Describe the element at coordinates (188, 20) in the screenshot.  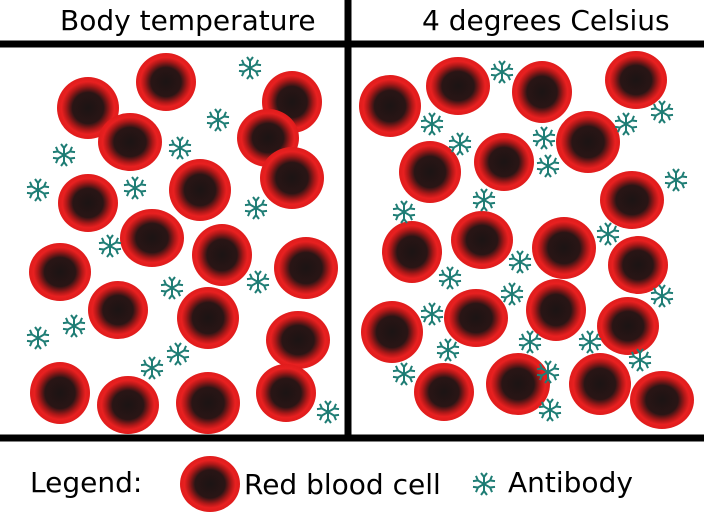
I see `panel-title: Body temperature` at that location.